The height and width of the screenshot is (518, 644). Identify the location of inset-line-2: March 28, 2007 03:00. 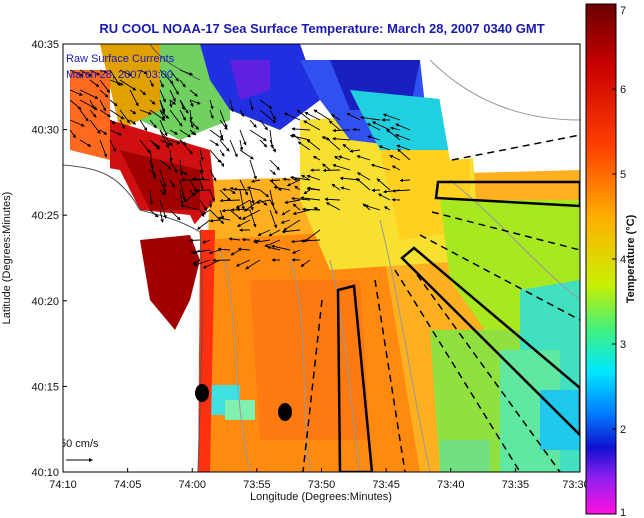
(119, 75).